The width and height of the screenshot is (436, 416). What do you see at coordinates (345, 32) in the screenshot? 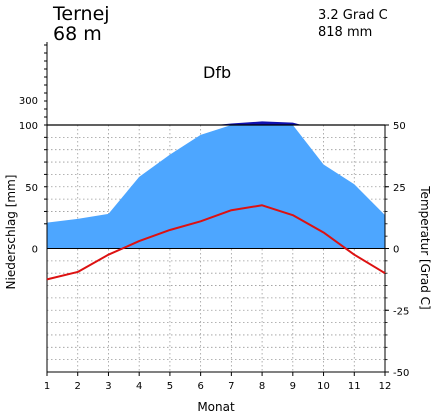
I see `annual-precipitation: 818 mm` at bounding box center [345, 32].